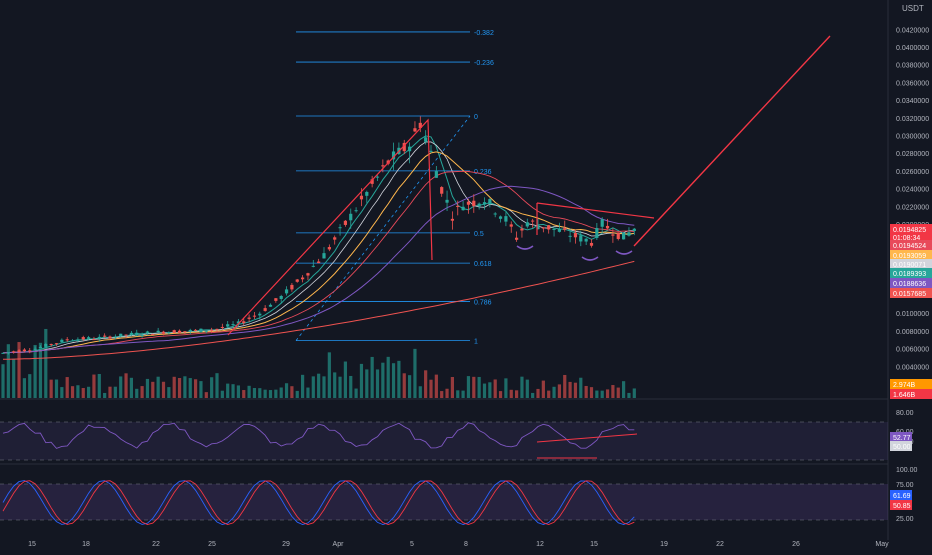  I want to click on fib-label: 0, so click(476, 117).